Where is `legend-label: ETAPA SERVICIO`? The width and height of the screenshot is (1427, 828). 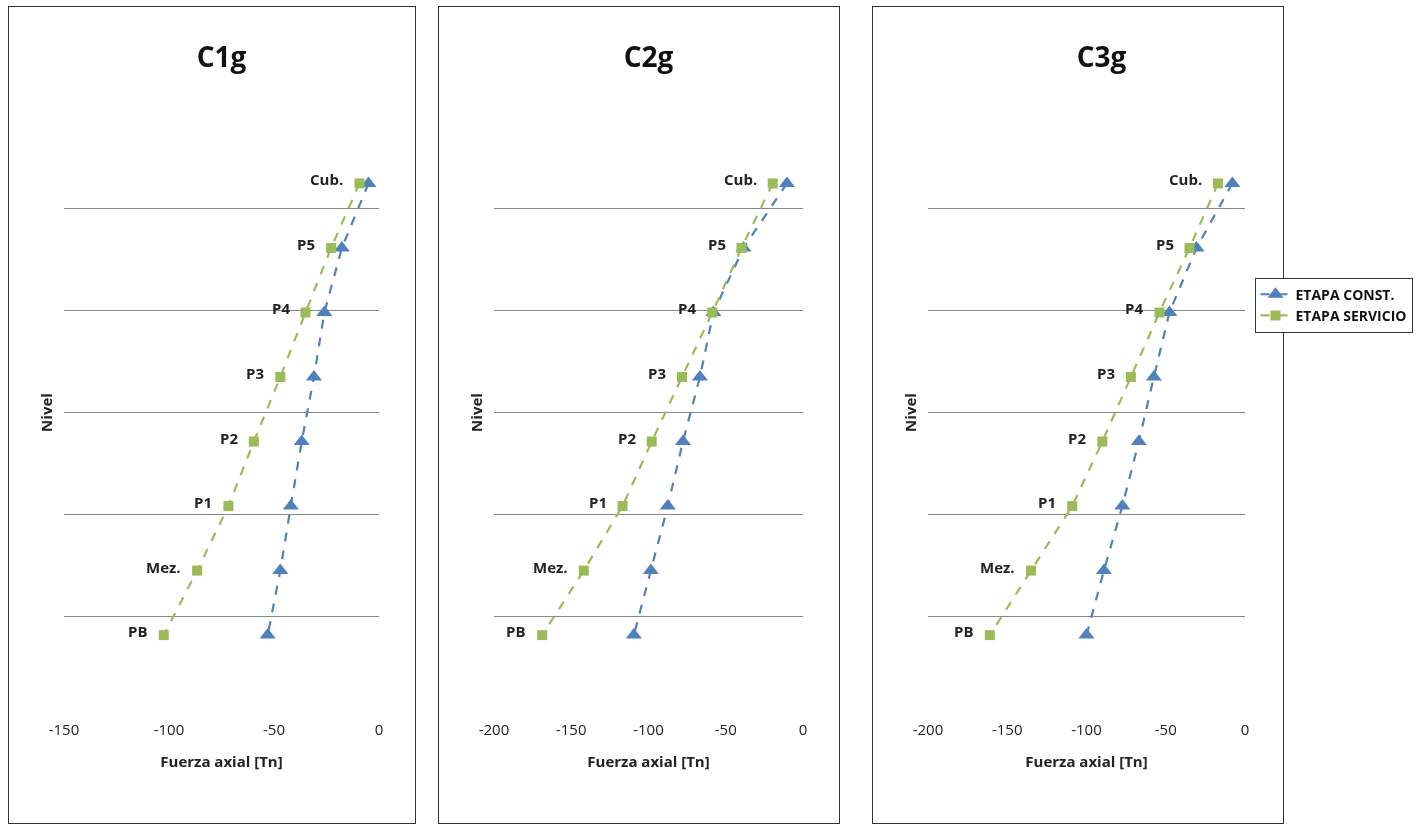
legend-label: ETAPA SERVICIO is located at coordinates (1351, 315).